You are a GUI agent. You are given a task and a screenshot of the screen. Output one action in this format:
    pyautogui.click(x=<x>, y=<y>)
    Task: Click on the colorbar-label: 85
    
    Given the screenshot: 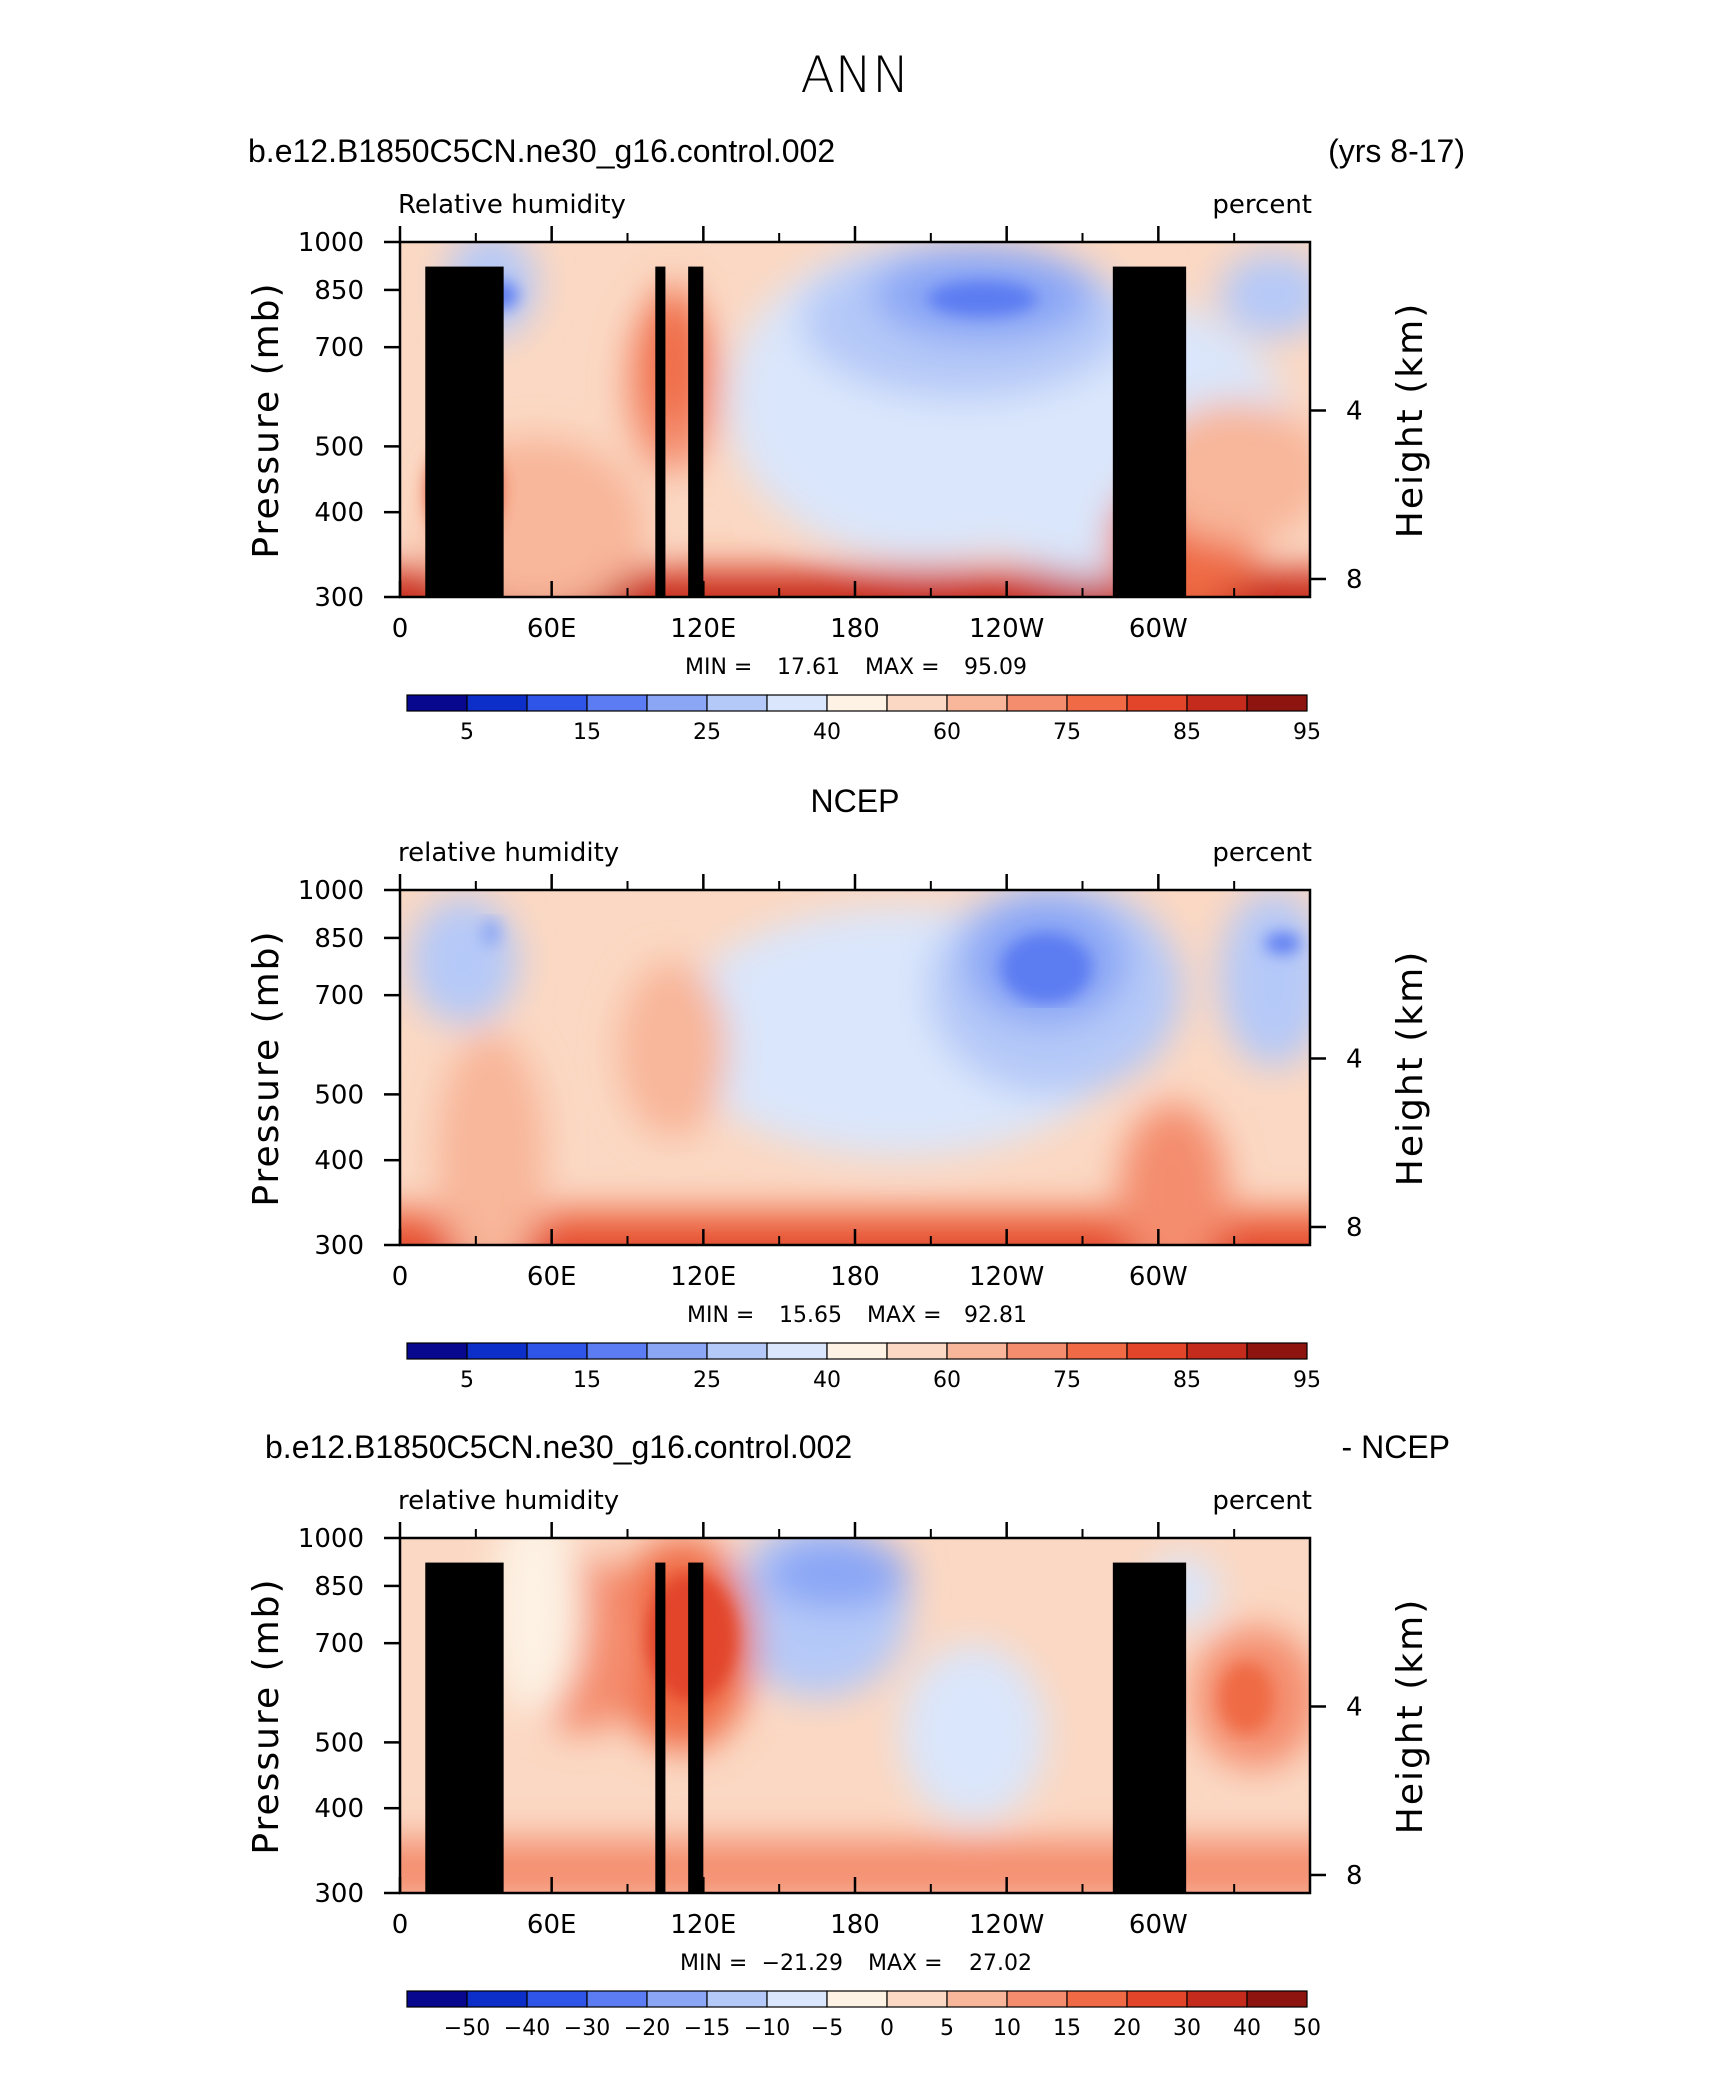 What is the action you would take?
    pyautogui.click(x=1187, y=732)
    